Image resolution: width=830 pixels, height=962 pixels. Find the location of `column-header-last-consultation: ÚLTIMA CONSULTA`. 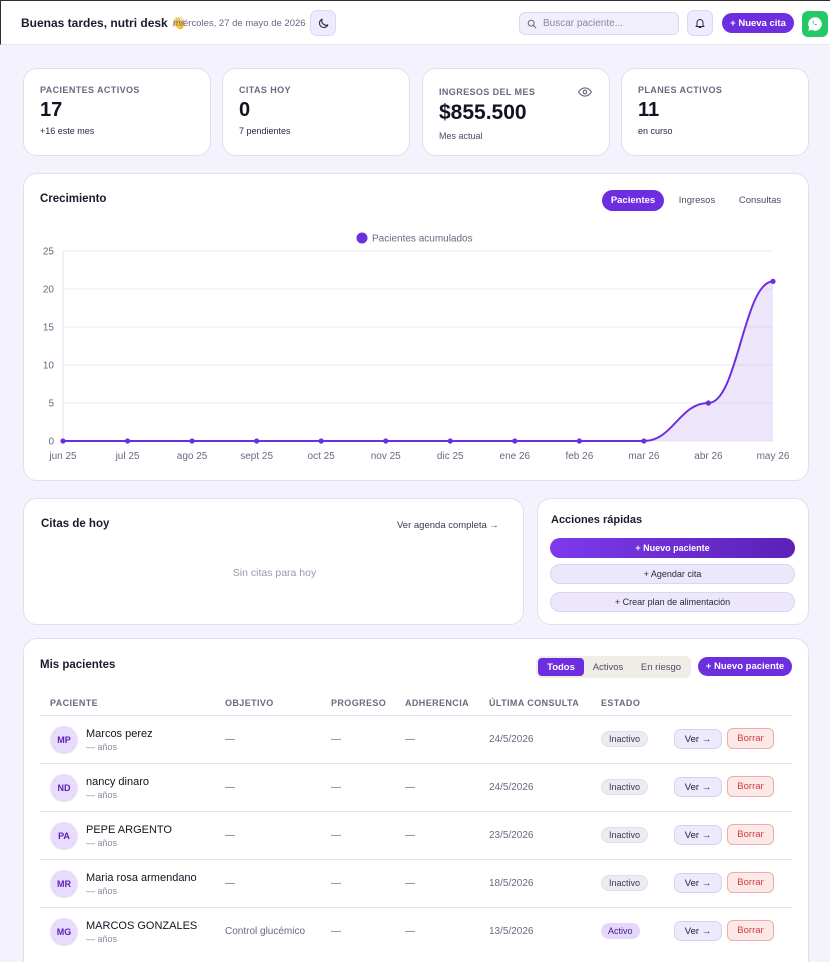

column-header-last-consultation: ÚLTIMA CONSULTA is located at coordinates (534, 703).